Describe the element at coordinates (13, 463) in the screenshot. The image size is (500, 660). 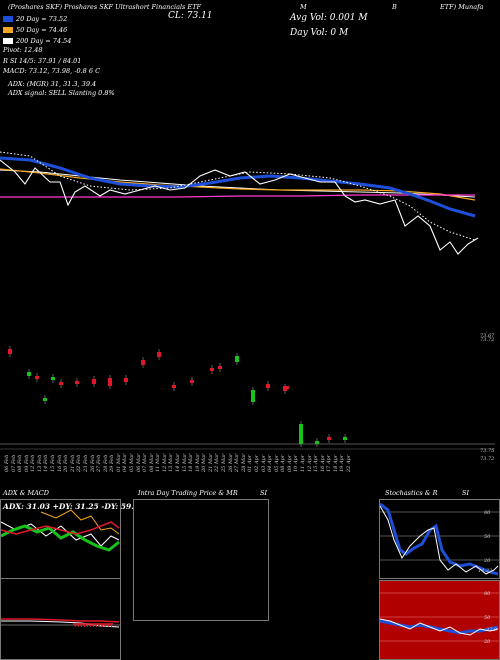
I see `date-label: 07 Feb` at that location.